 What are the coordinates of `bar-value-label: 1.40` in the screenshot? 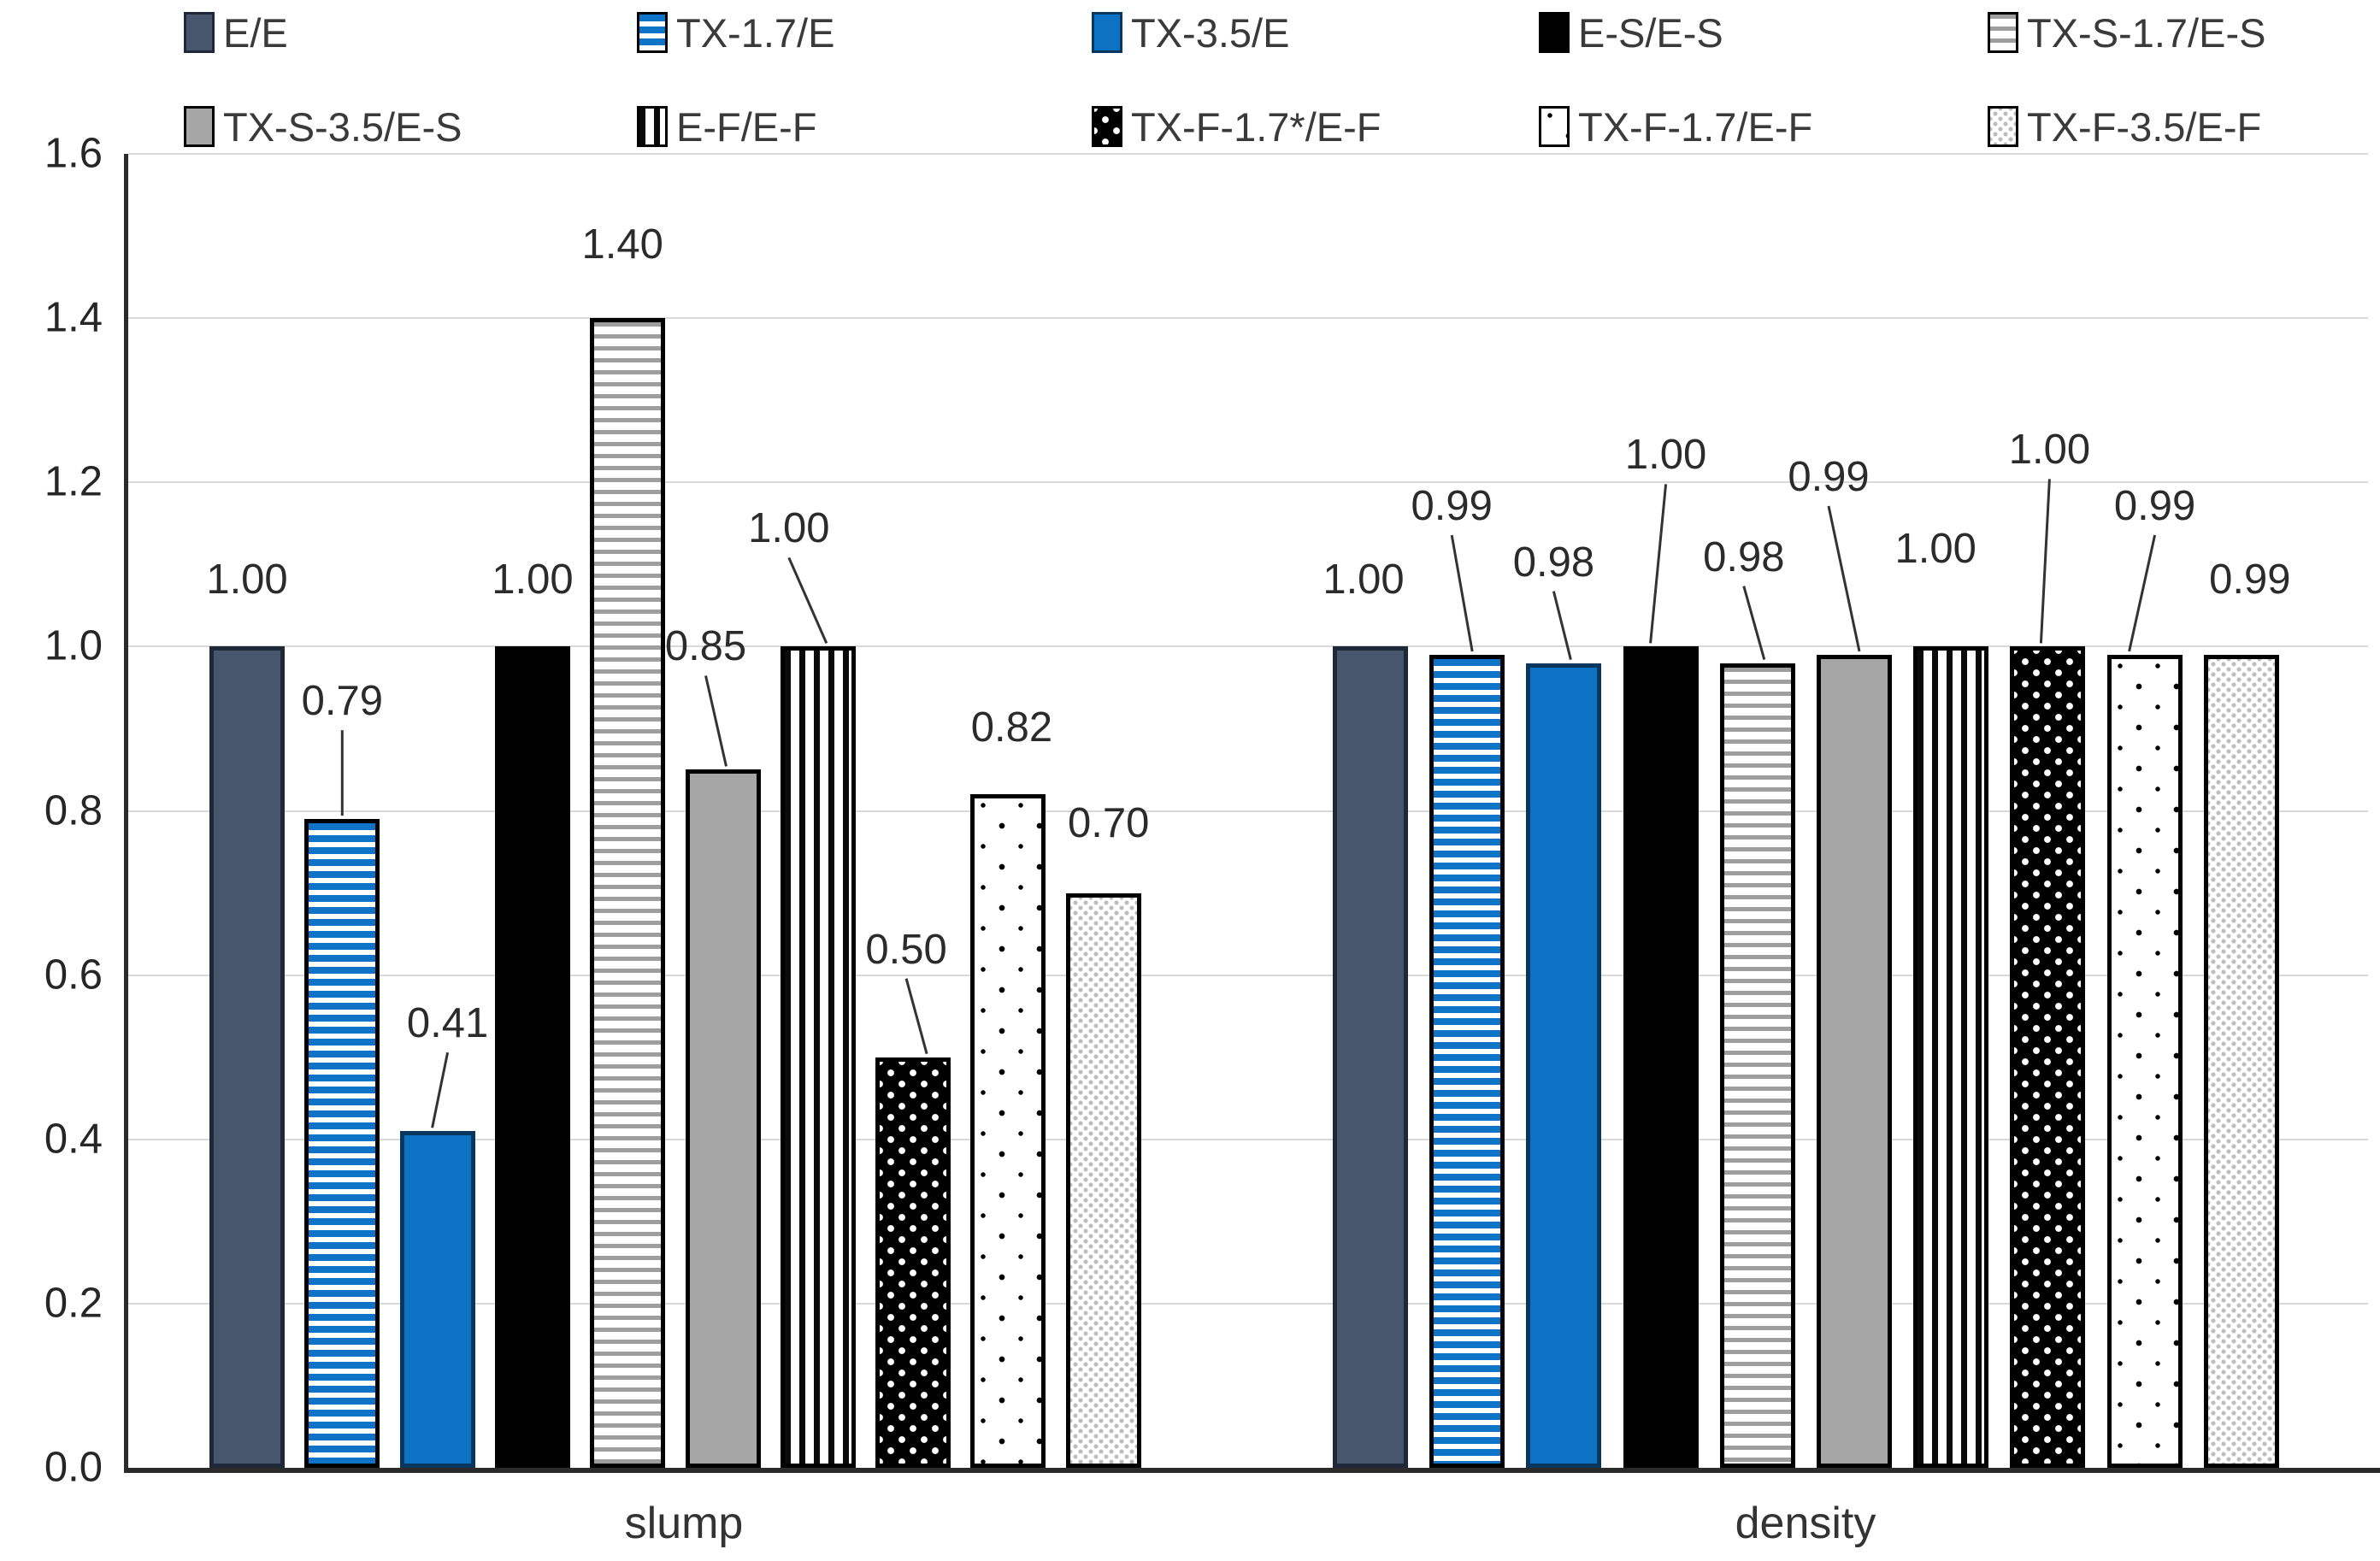 It's located at (622, 244).